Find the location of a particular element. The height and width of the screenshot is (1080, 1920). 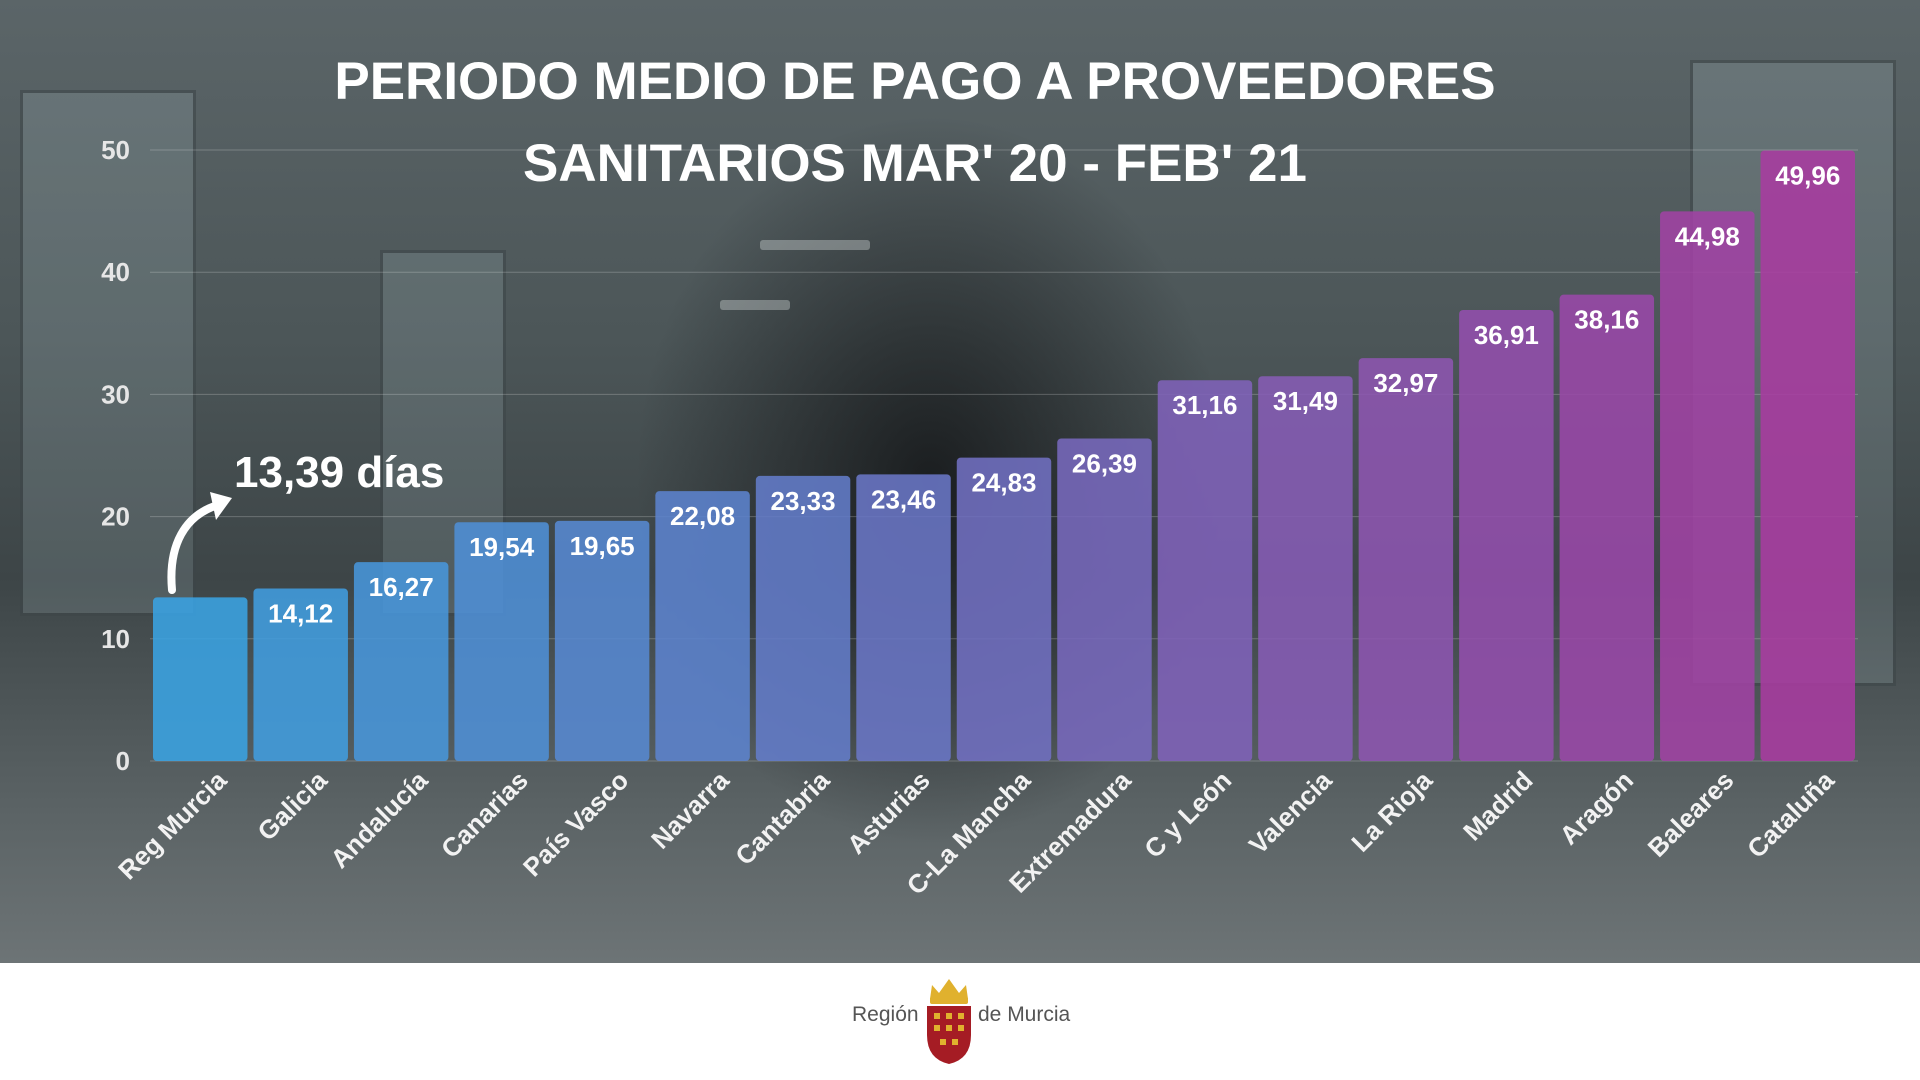

region-murcia-emblem-icon is located at coordinates (949, 1021).